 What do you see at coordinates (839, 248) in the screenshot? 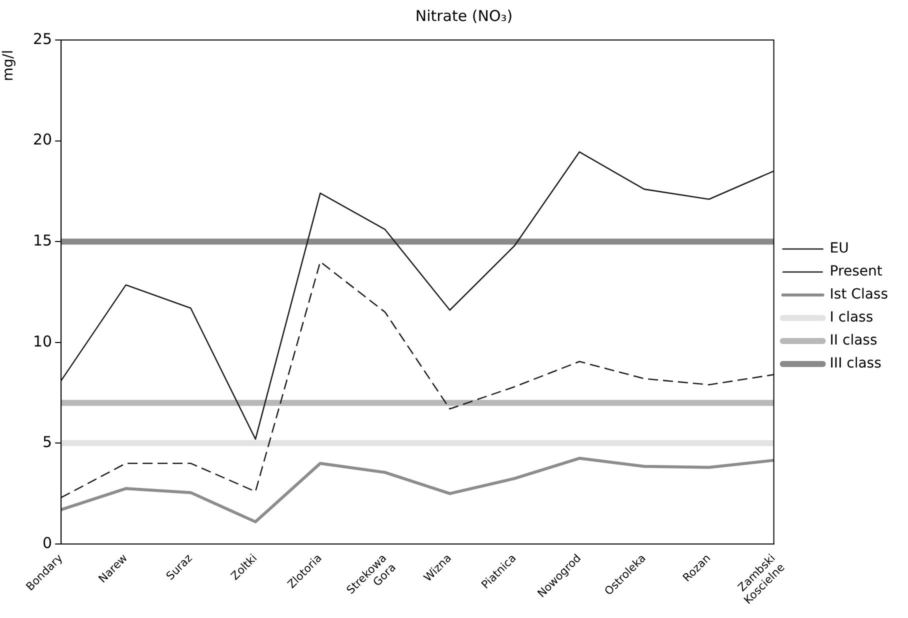
I see `legend-label: EU` at bounding box center [839, 248].